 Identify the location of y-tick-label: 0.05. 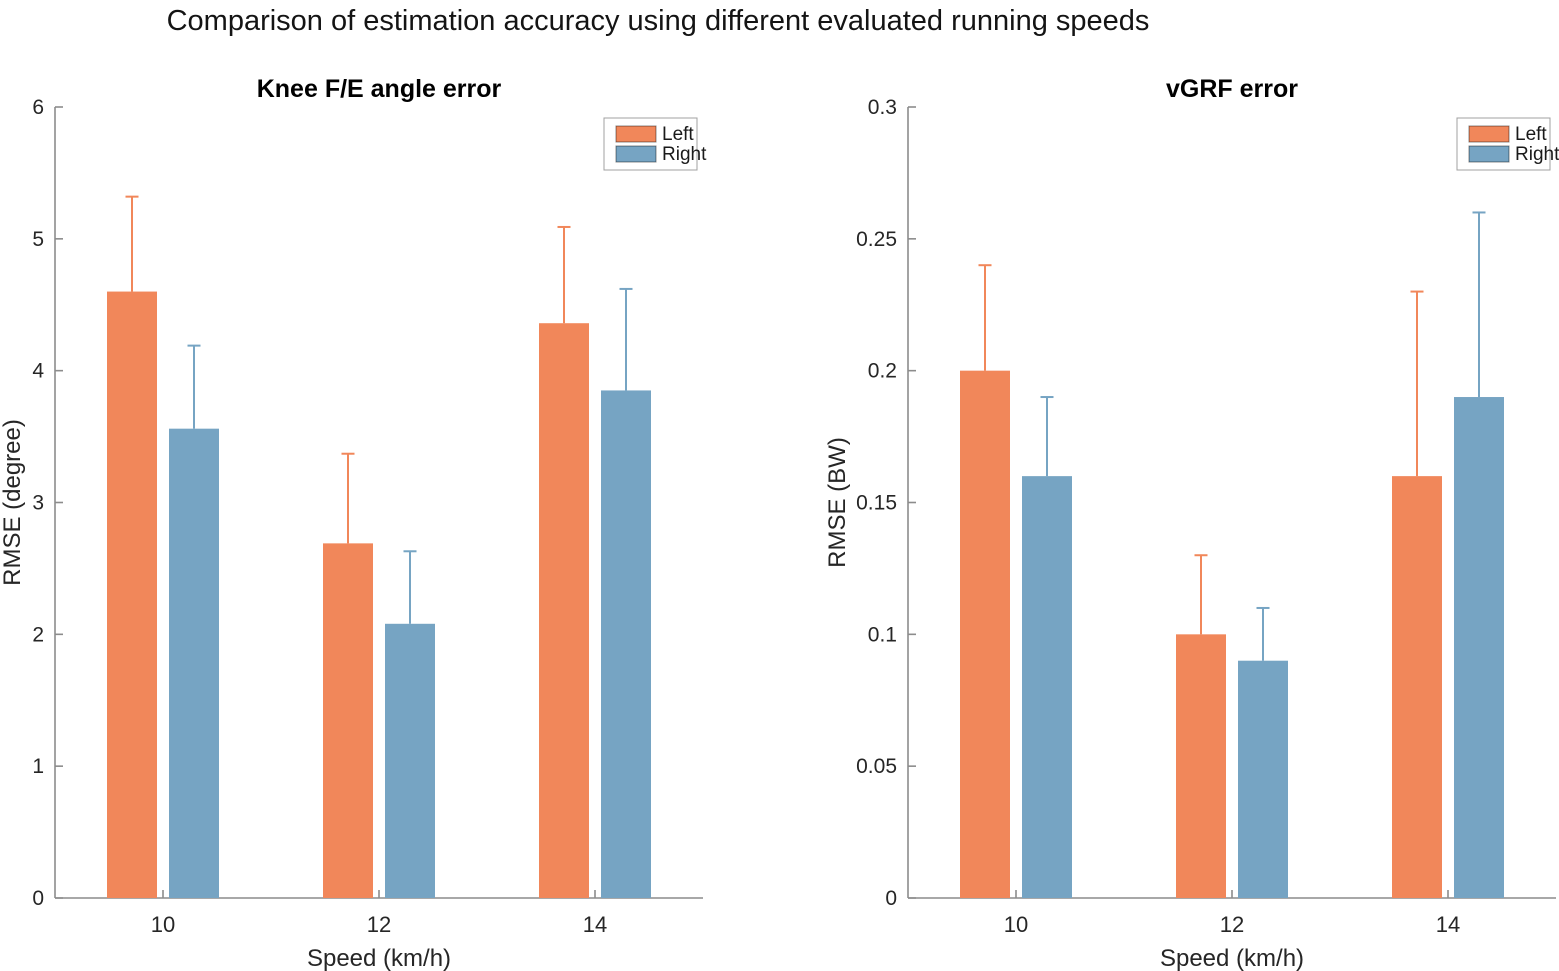
(876, 766).